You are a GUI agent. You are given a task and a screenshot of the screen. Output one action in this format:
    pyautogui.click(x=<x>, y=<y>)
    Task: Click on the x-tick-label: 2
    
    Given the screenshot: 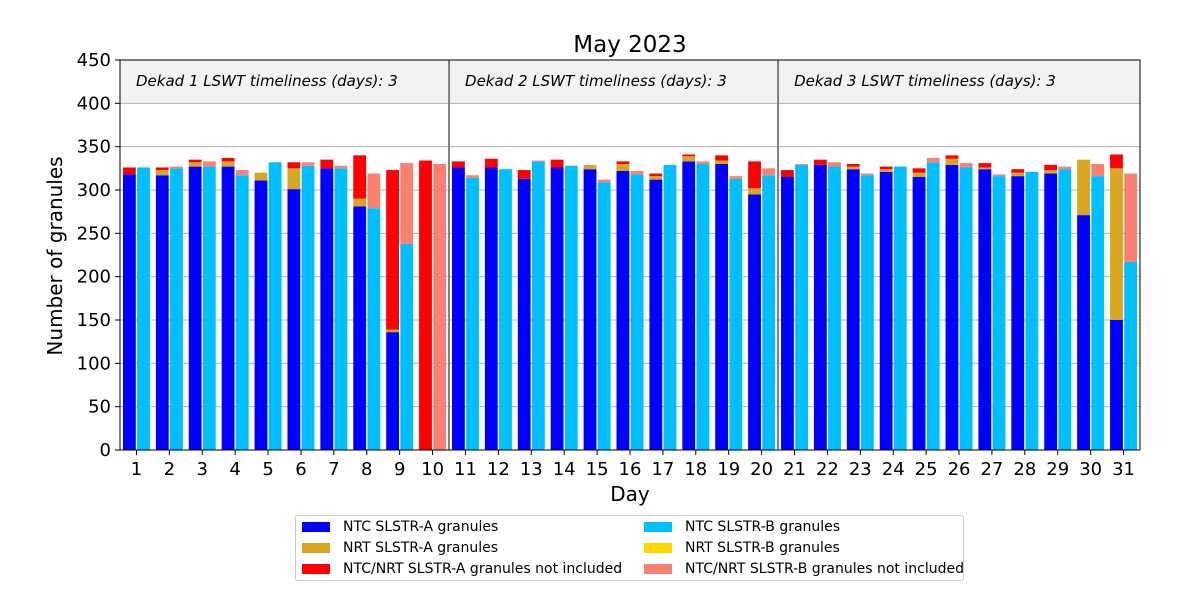 What is the action you would take?
    pyautogui.click(x=169, y=469)
    